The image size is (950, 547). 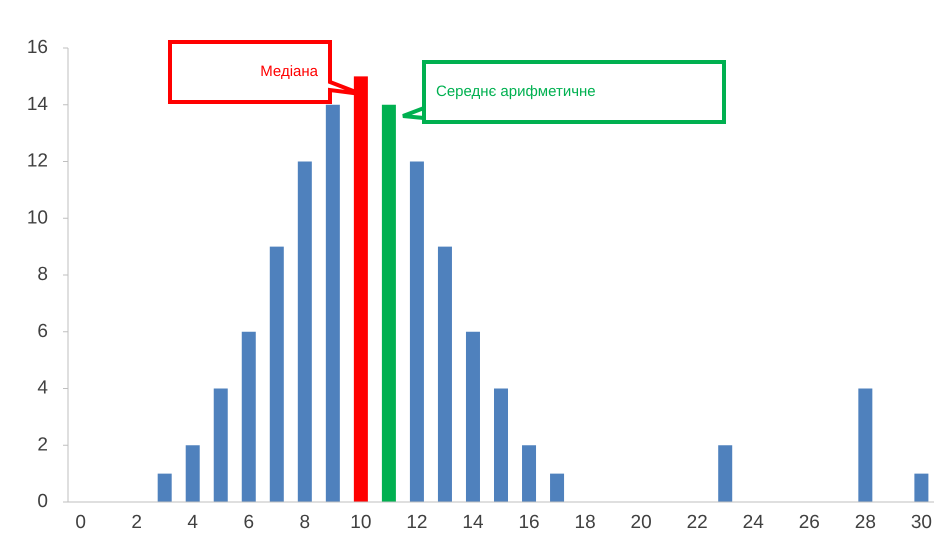 I want to click on annotation: Середнє арифметичне, so click(x=516, y=91).